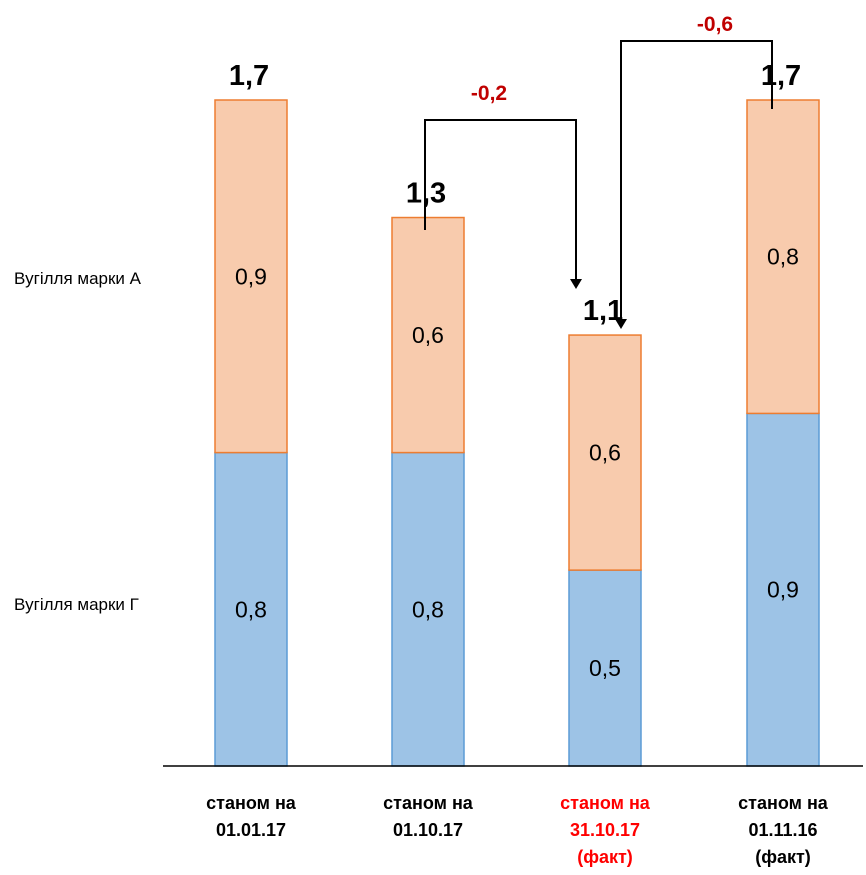 The width and height of the screenshot is (866, 875). What do you see at coordinates (603, 311) in the screenshot?
I see `total-value-label: 1,1` at bounding box center [603, 311].